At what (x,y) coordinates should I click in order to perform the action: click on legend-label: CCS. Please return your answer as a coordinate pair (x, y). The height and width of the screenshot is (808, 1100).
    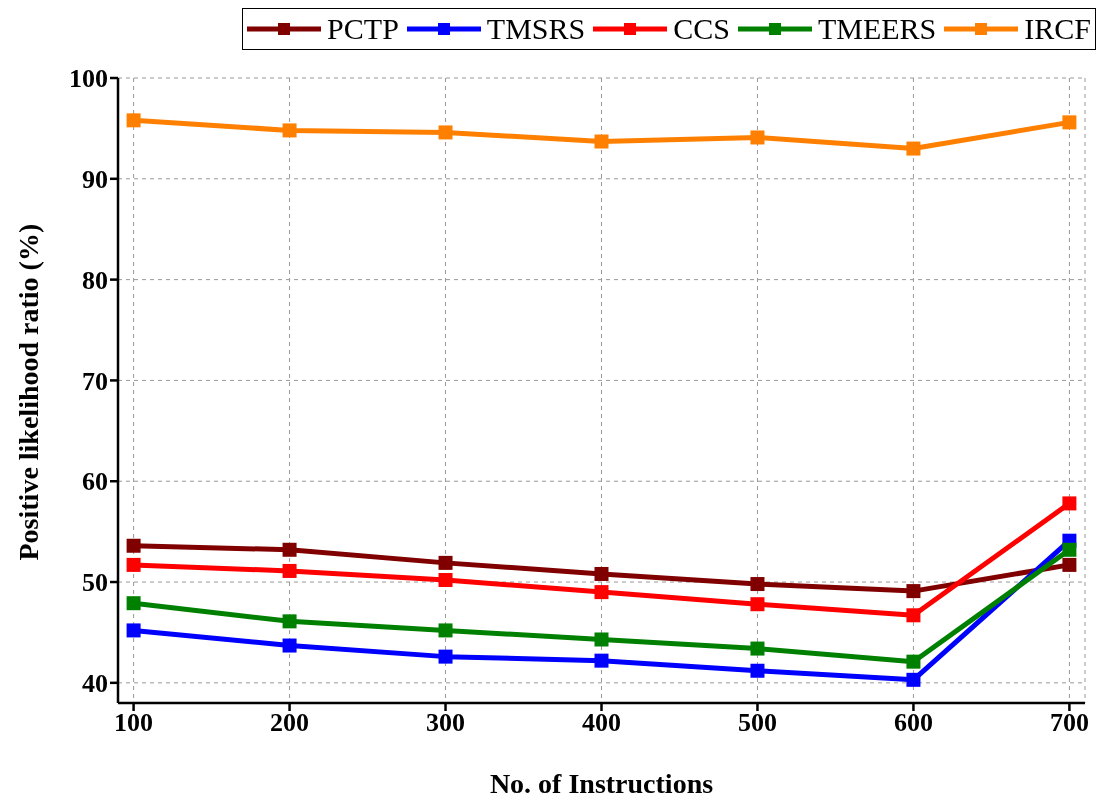
    Looking at the image, I should click on (701, 29).